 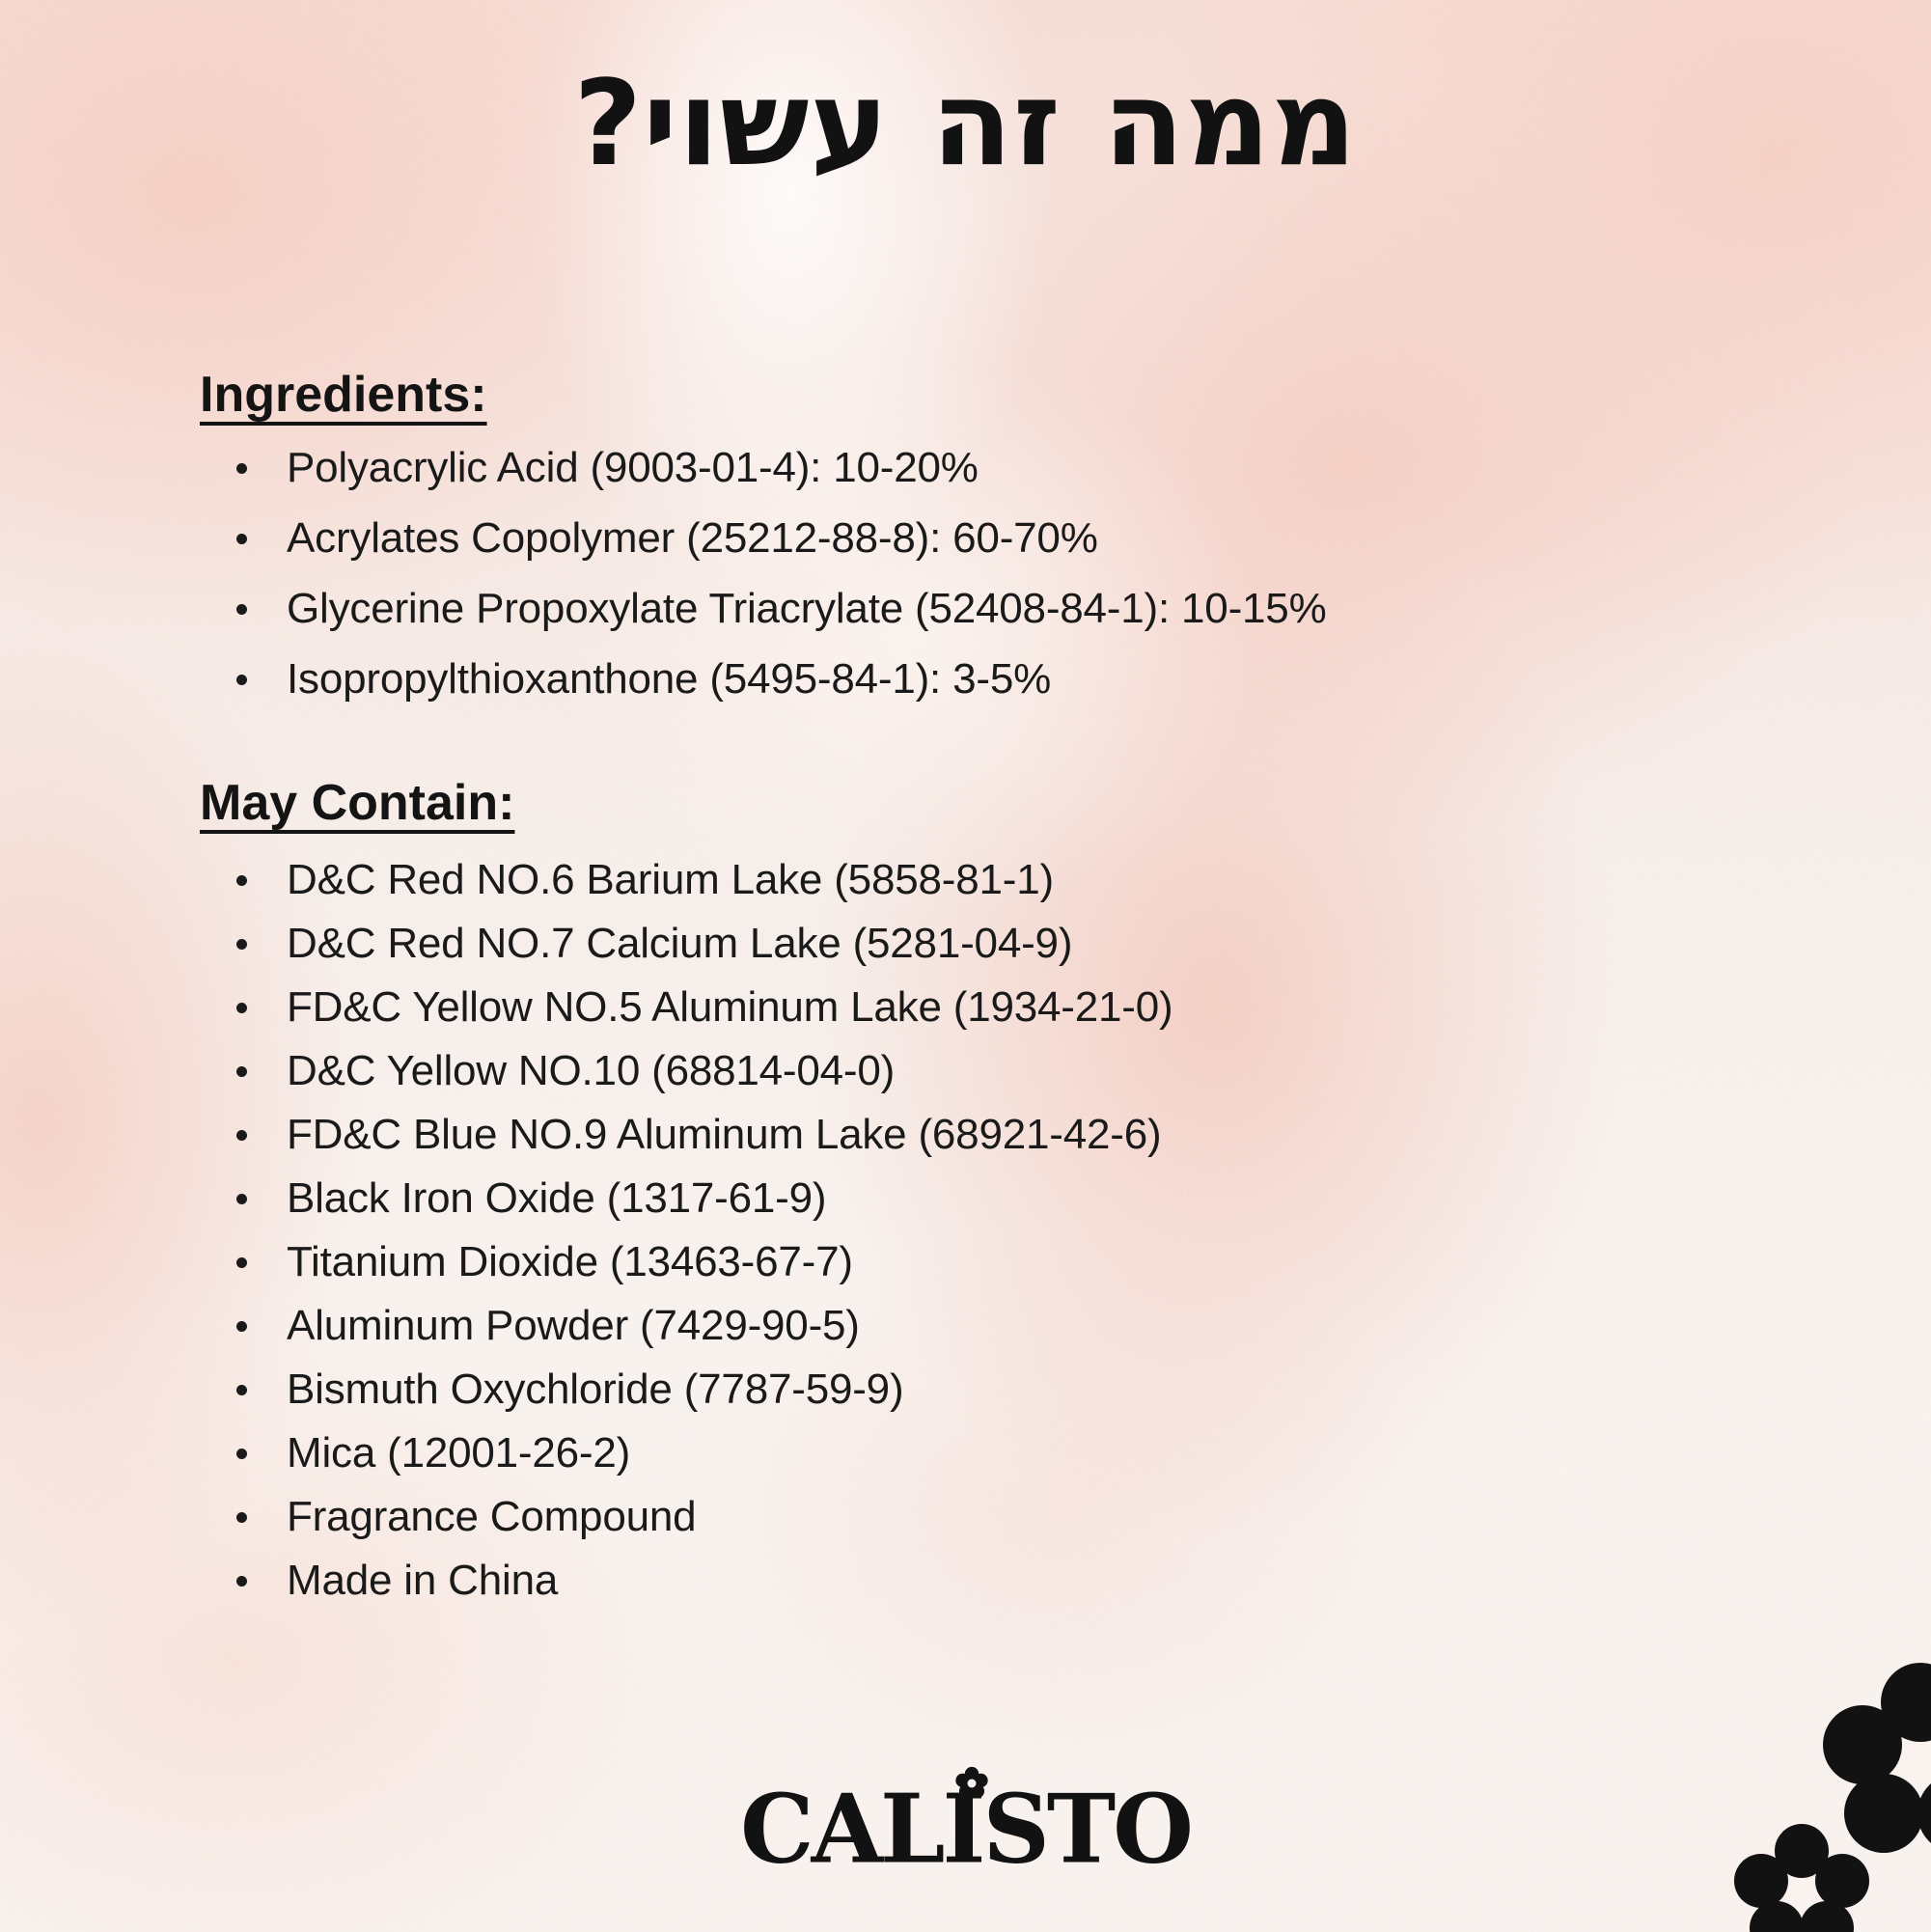 I want to click on may-contain-heading: May Contain:, so click(x=357, y=803).